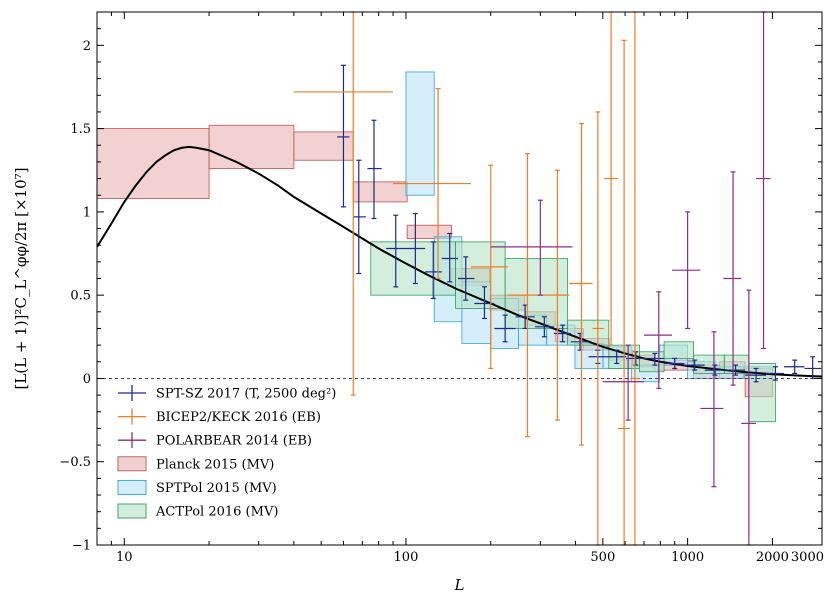 The width and height of the screenshot is (840, 596). Describe the element at coordinates (216, 512) in the screenshot. I see `legend-label: ACTPol 2016 (MV)` at that location.